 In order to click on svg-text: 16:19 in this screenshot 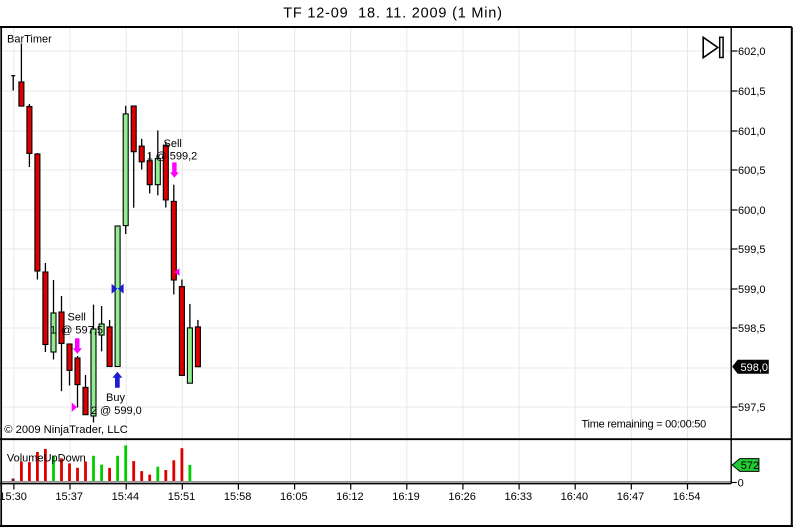, I will do `click(406, 497)`.